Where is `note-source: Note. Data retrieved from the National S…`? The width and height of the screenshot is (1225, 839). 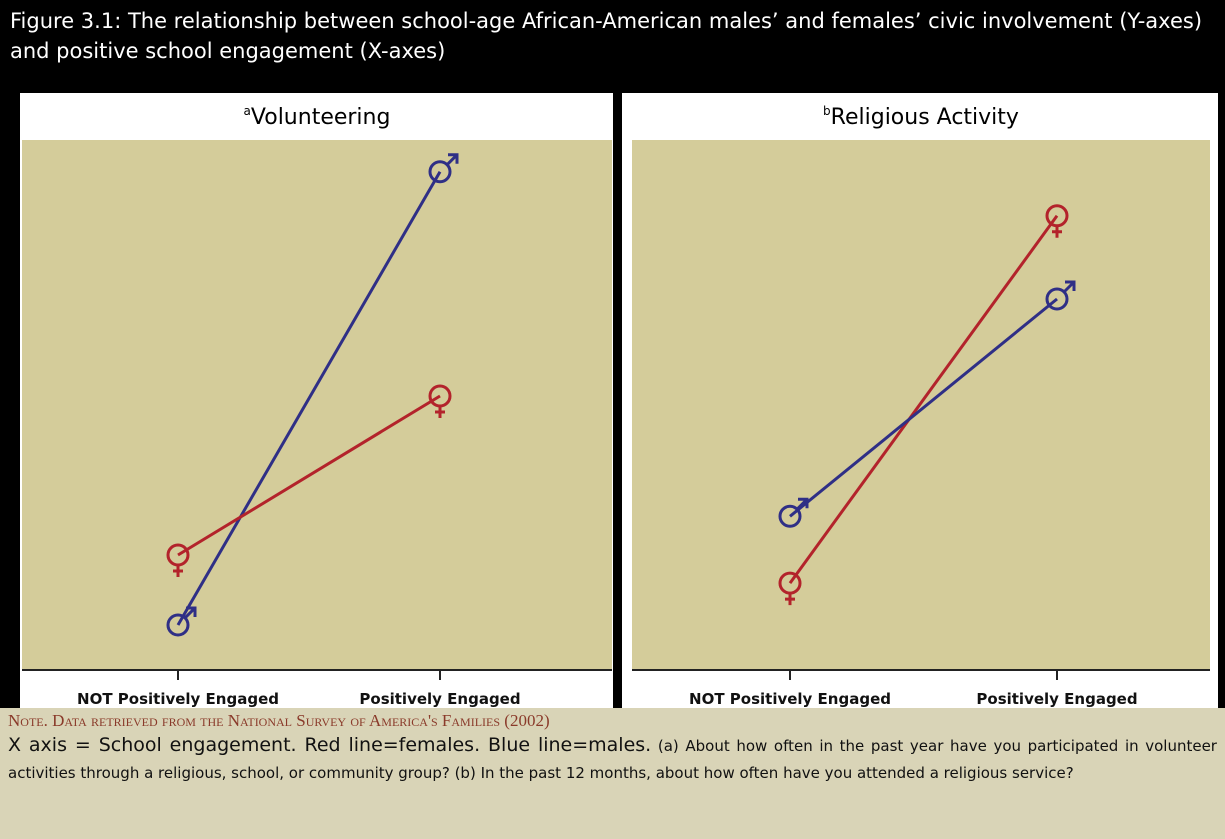 note-source: Note. Data retrieved from the National S… is located at coordinates (279, 720).